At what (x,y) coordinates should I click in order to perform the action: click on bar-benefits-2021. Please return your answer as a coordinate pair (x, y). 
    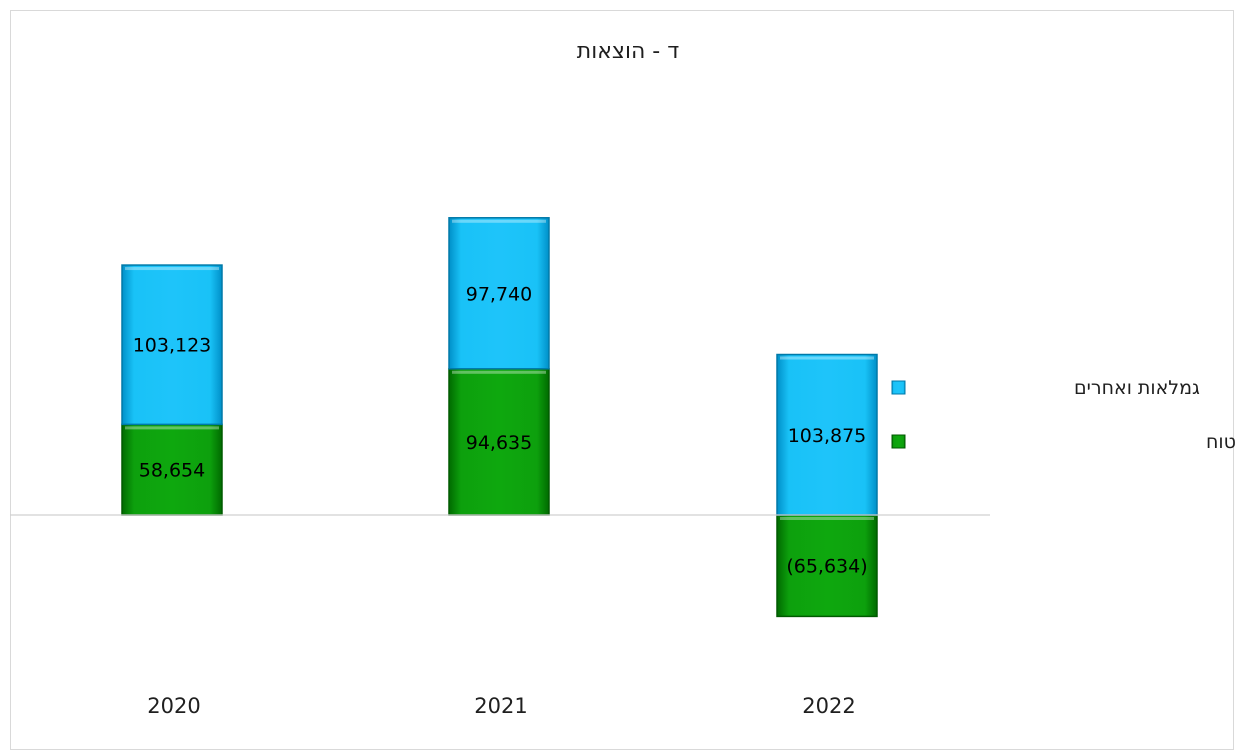
    Looking at the image, I should click on (499, 293).